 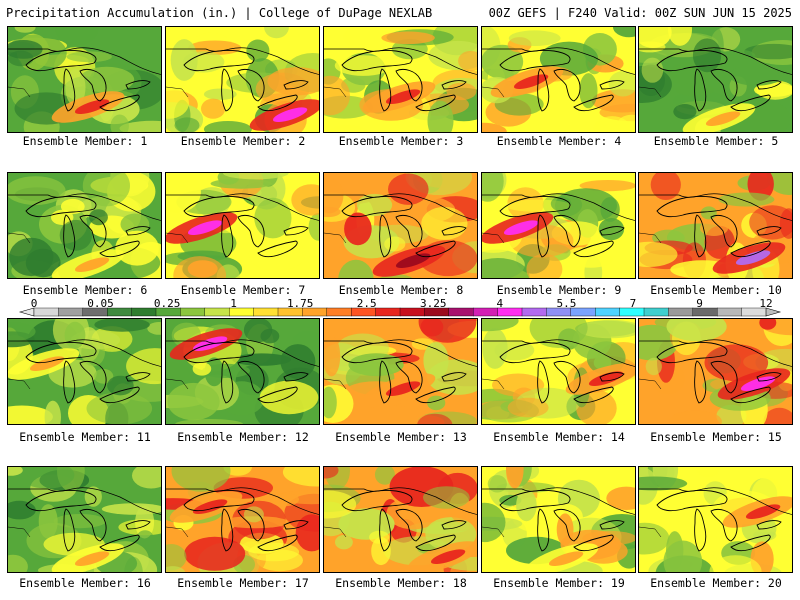 What do you see at coordinates (243, 583) in the screenshot?
I see `ensemble-member-label: Ensemble Member: 17` at bounding box center [243, 583].